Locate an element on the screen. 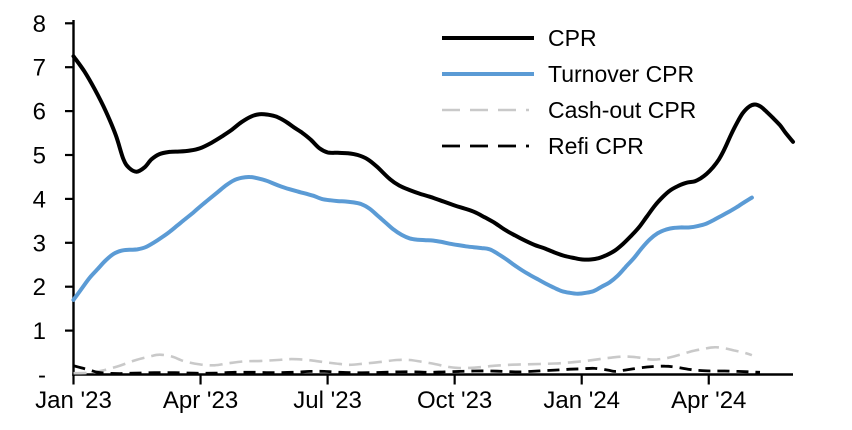 The height and width of the screenshot is (430, 852). refi-cpr-line-sample is located at coordinates (488, 146).